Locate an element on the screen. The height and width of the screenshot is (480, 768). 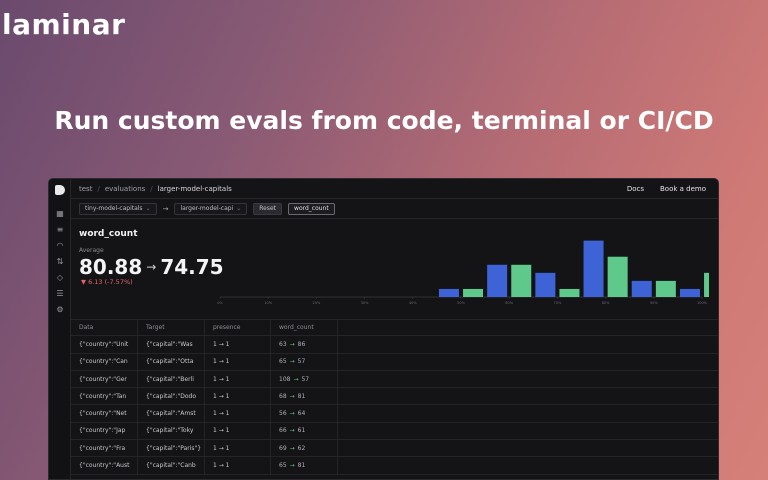
app-brand-icon is located at coordinates (60, 190).